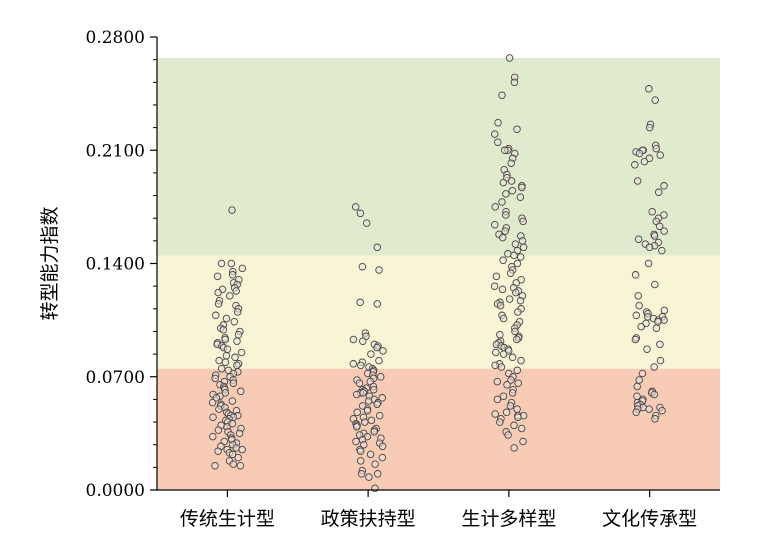 The width and height of the screenshot is (772, 560). Describe the element at coordinates (121, 264) in the screenshot. I see `y-ticks: 0.0000 0.0700 0.1400 0.2100 0.2800` at that location.